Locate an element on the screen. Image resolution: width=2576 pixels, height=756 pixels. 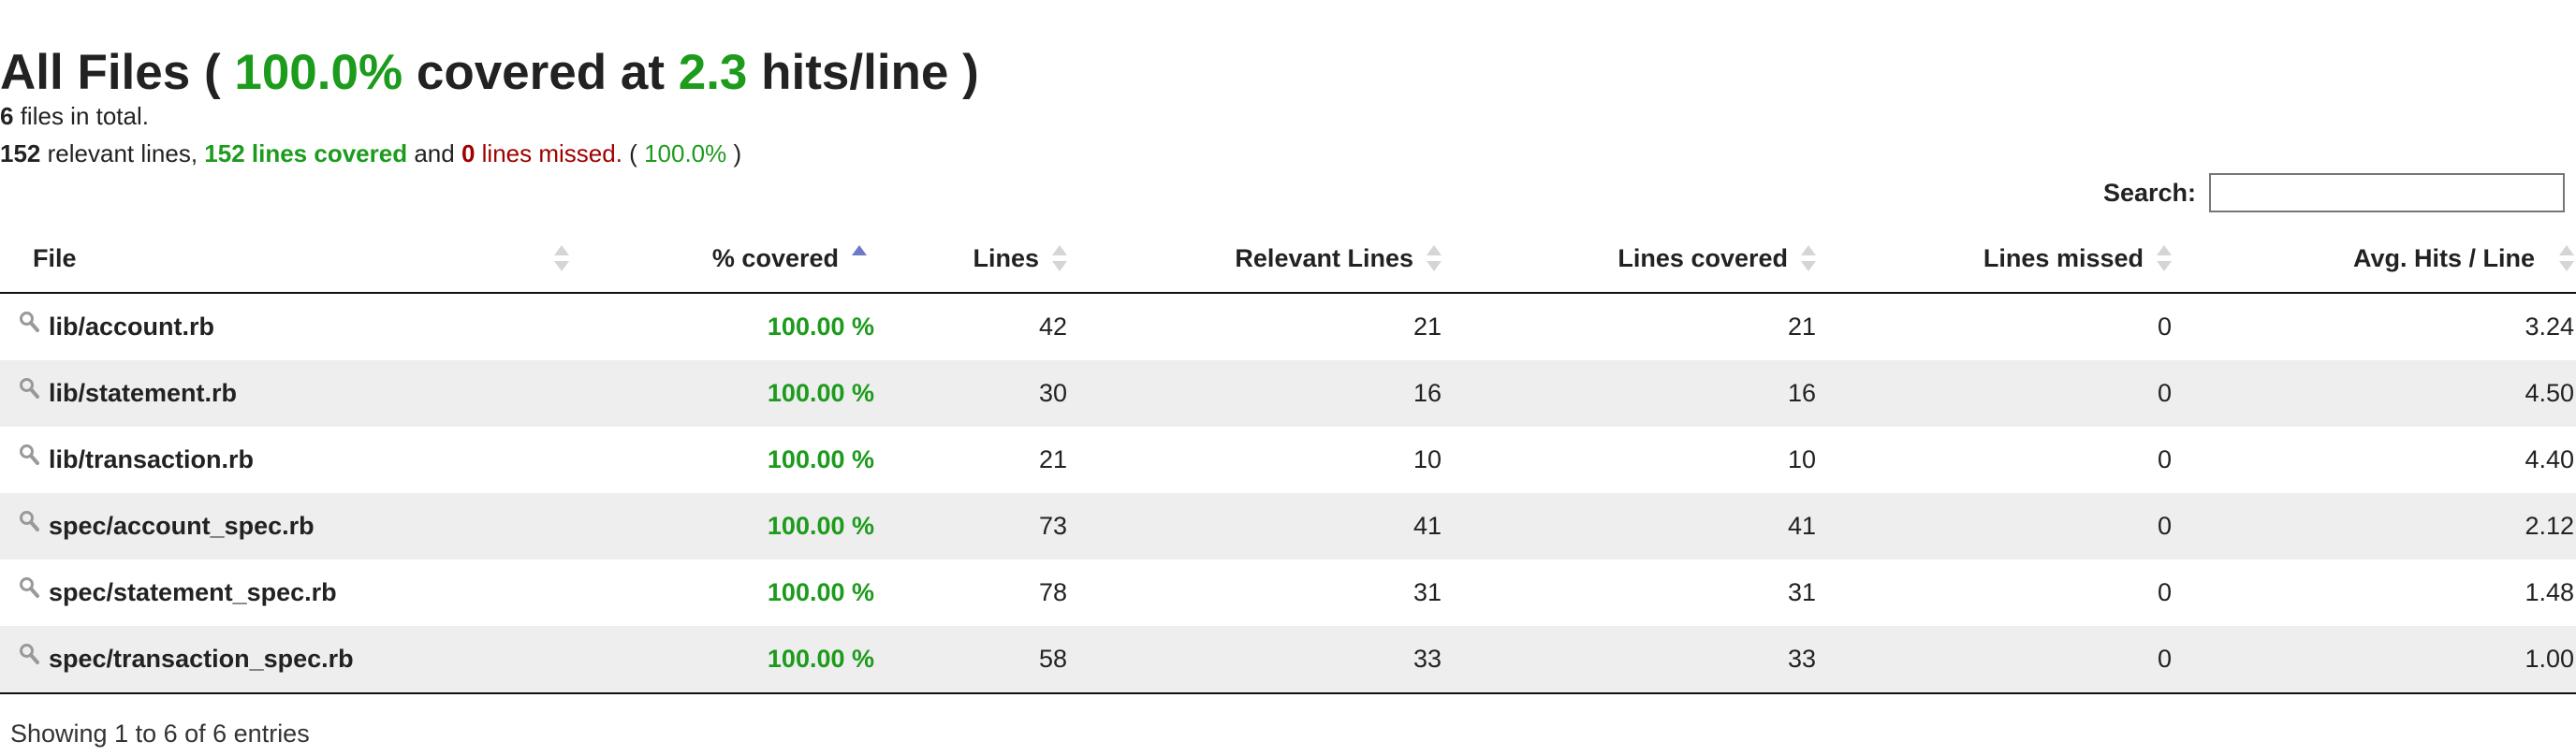
avg-hits-cell: 1.00 is located at coordinates (2380, 660).